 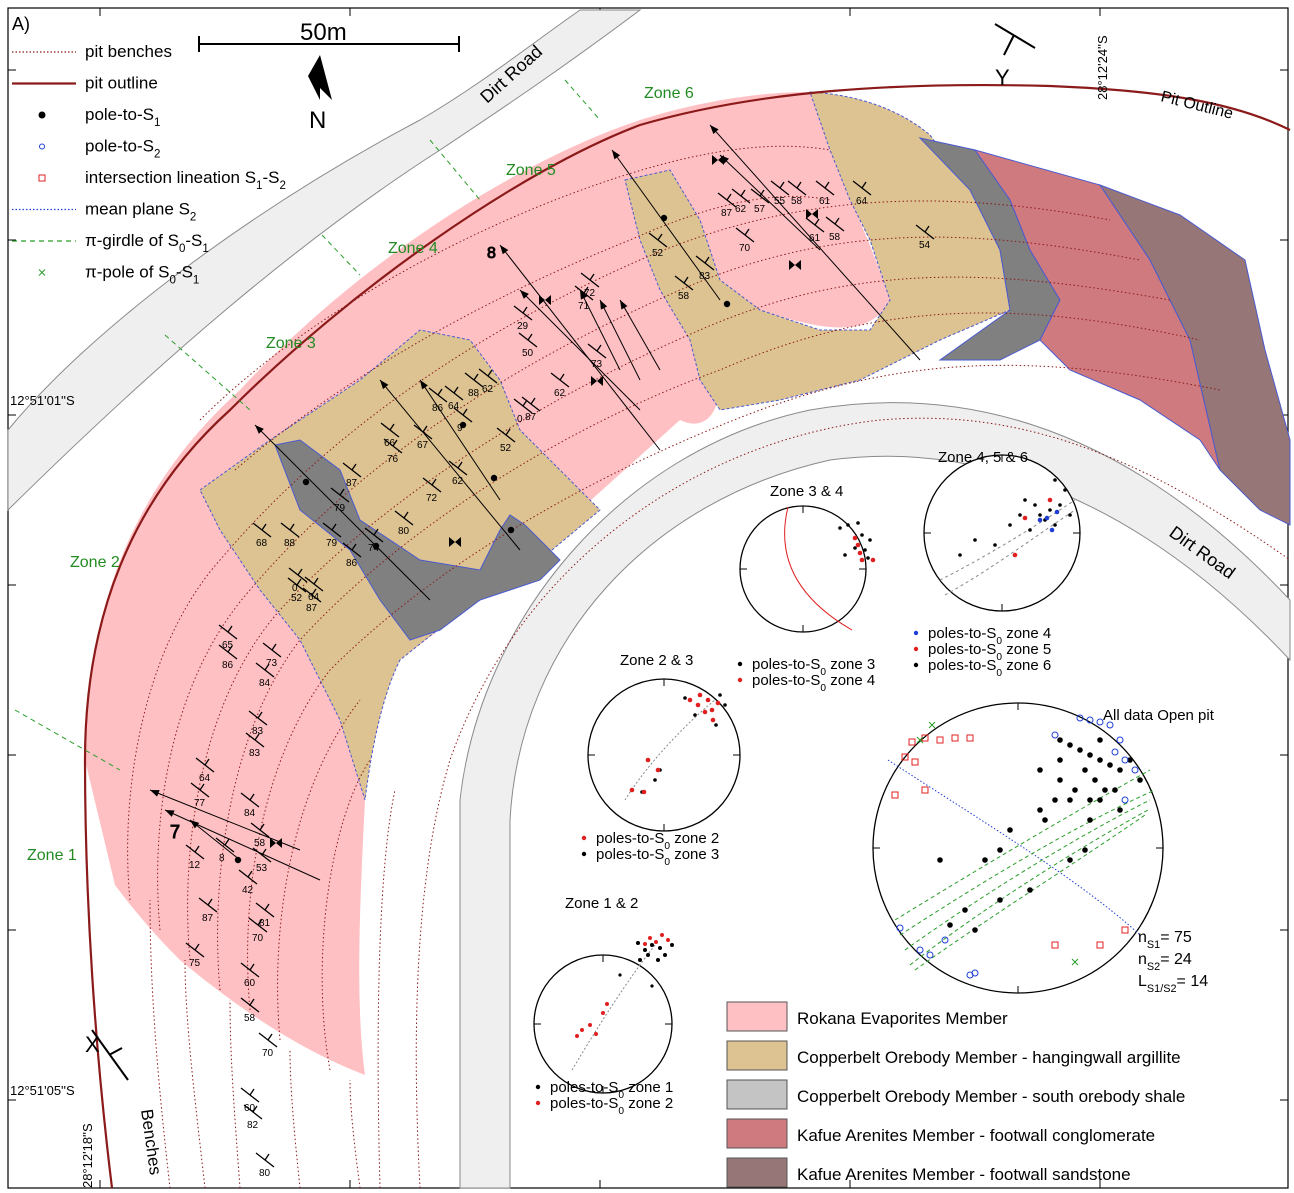 I want to click on strike-dip-symbol: 82, so click(x=253, y=1117).